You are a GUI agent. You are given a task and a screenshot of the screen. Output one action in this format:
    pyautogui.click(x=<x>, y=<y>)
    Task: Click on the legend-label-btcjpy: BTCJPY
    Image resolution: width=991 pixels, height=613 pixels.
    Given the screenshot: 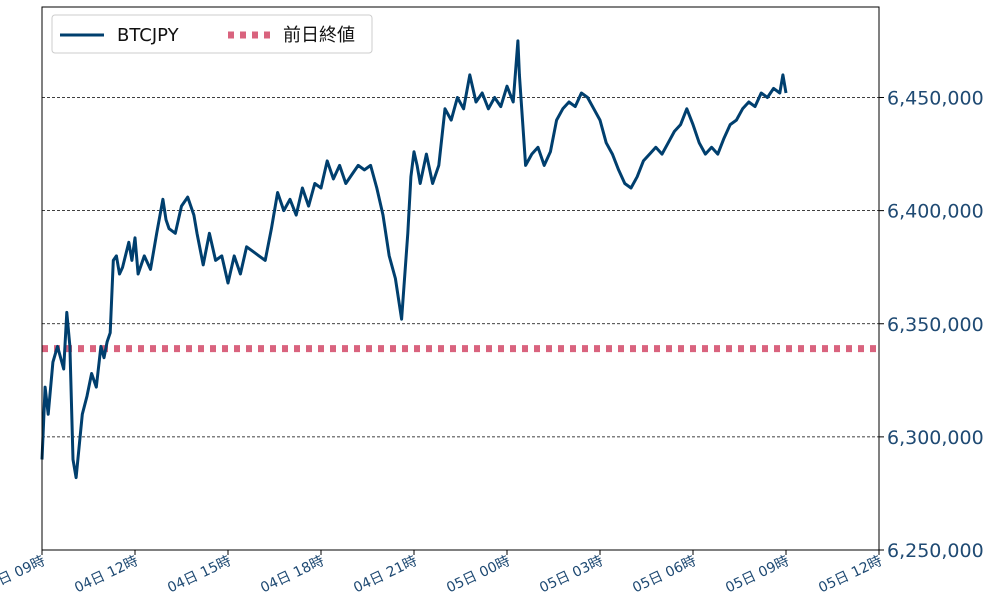 What is the action you would take?
    pyautogui.click(x=148, y=35)
    